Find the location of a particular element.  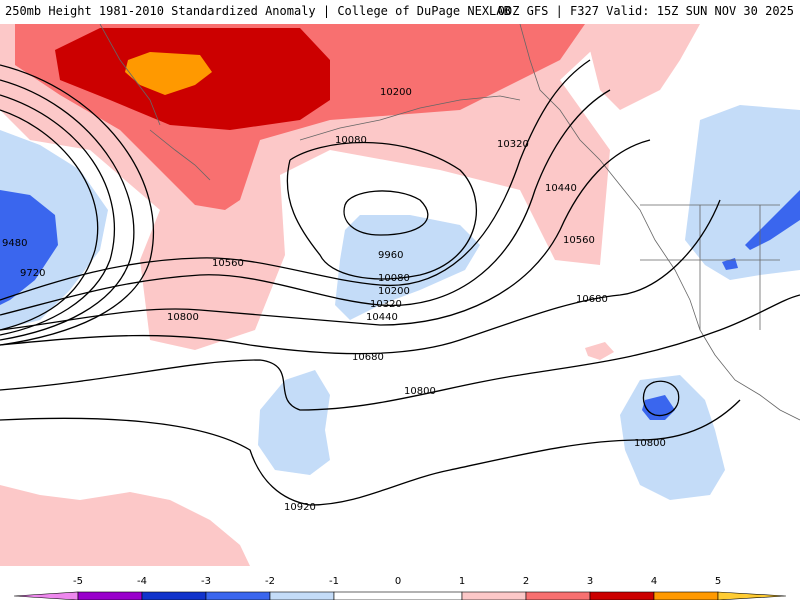

colorbar-segments is located at coordinates (400, 596).